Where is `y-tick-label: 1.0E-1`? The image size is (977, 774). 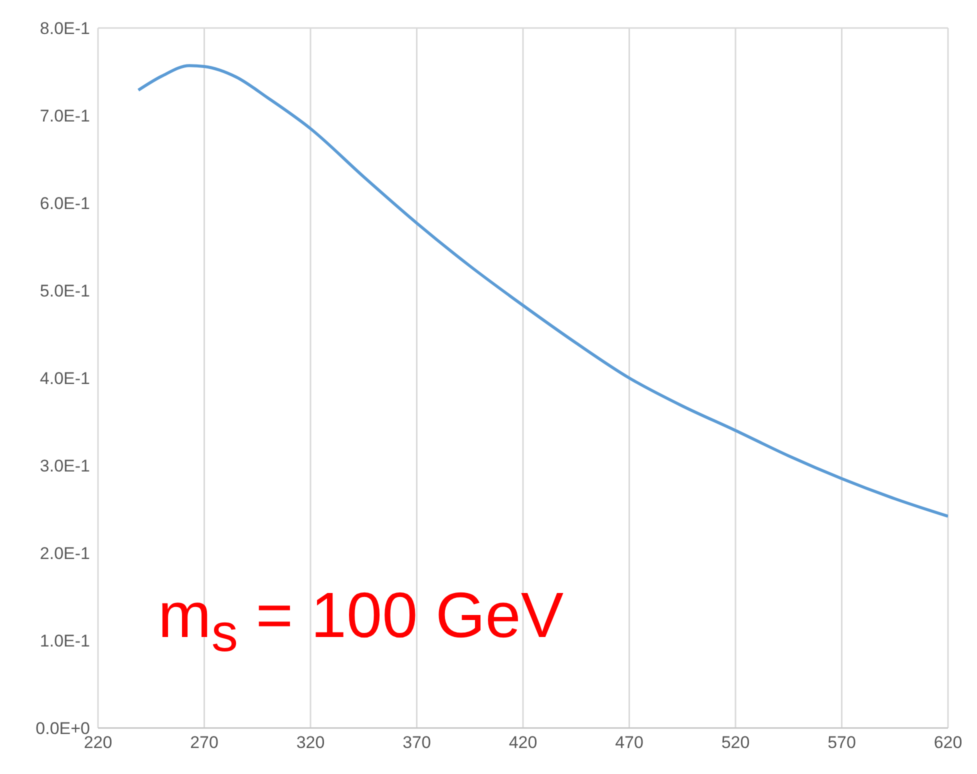 y-tick-label: 1.0E-1 is located at coordinates (65, 641).